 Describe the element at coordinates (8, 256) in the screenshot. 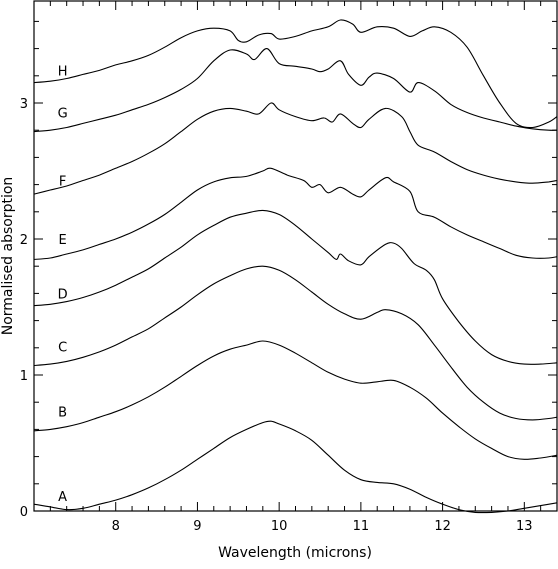

I see `y-axis-title: Normalised absorption` at that location.